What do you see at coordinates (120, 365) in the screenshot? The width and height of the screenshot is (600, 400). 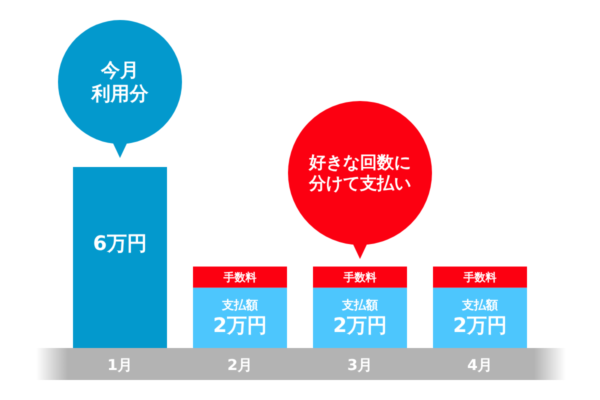 I see `x-tick-label: 1月` at bounding box center [120, 365].